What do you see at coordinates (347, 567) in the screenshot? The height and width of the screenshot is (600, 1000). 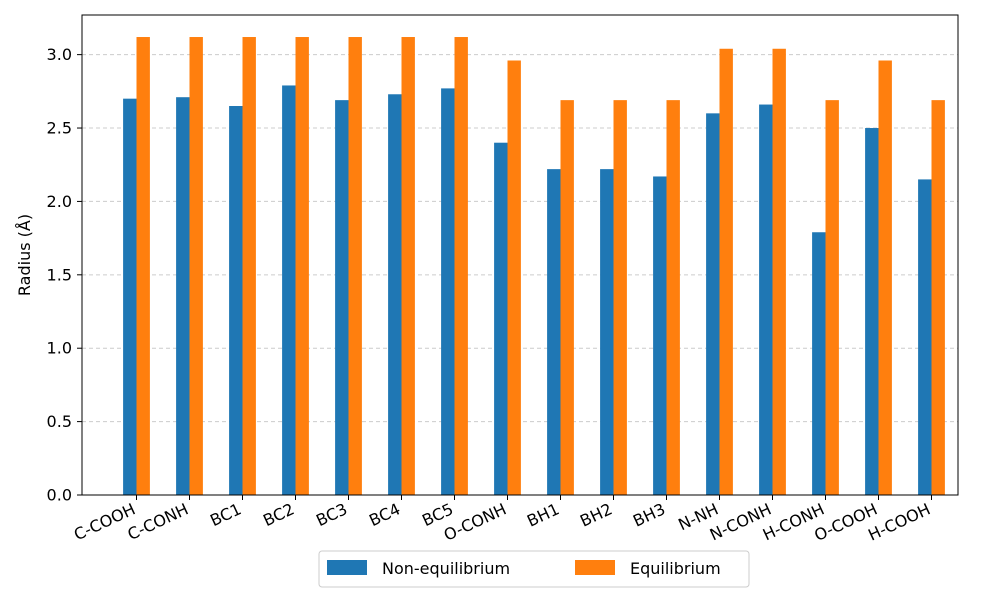 I see `legend-swatch-non-equilibrium` at bounding box center [347, 567].